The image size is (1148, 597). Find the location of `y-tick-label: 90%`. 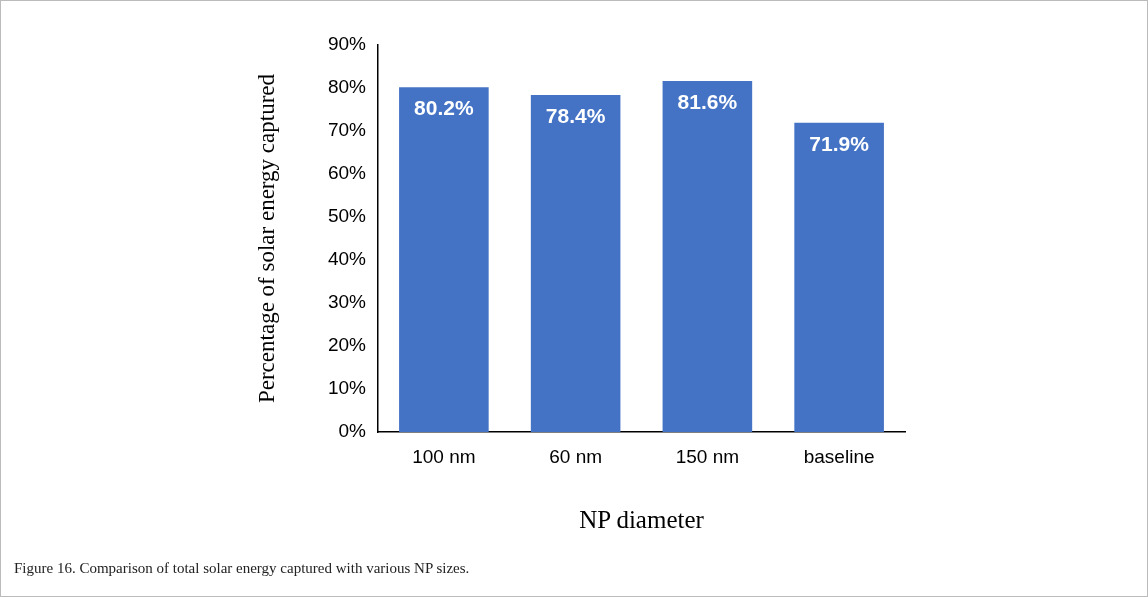

y-tick-label: 90% is located at coordinates (347, 44).